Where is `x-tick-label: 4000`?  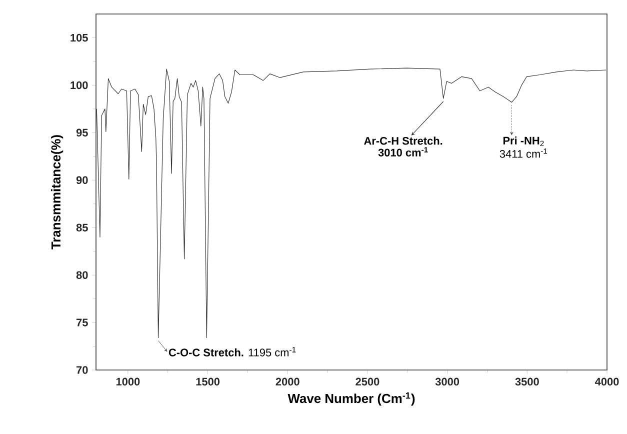 x-tick-label: 4000 is located at coordinates (606, 382).